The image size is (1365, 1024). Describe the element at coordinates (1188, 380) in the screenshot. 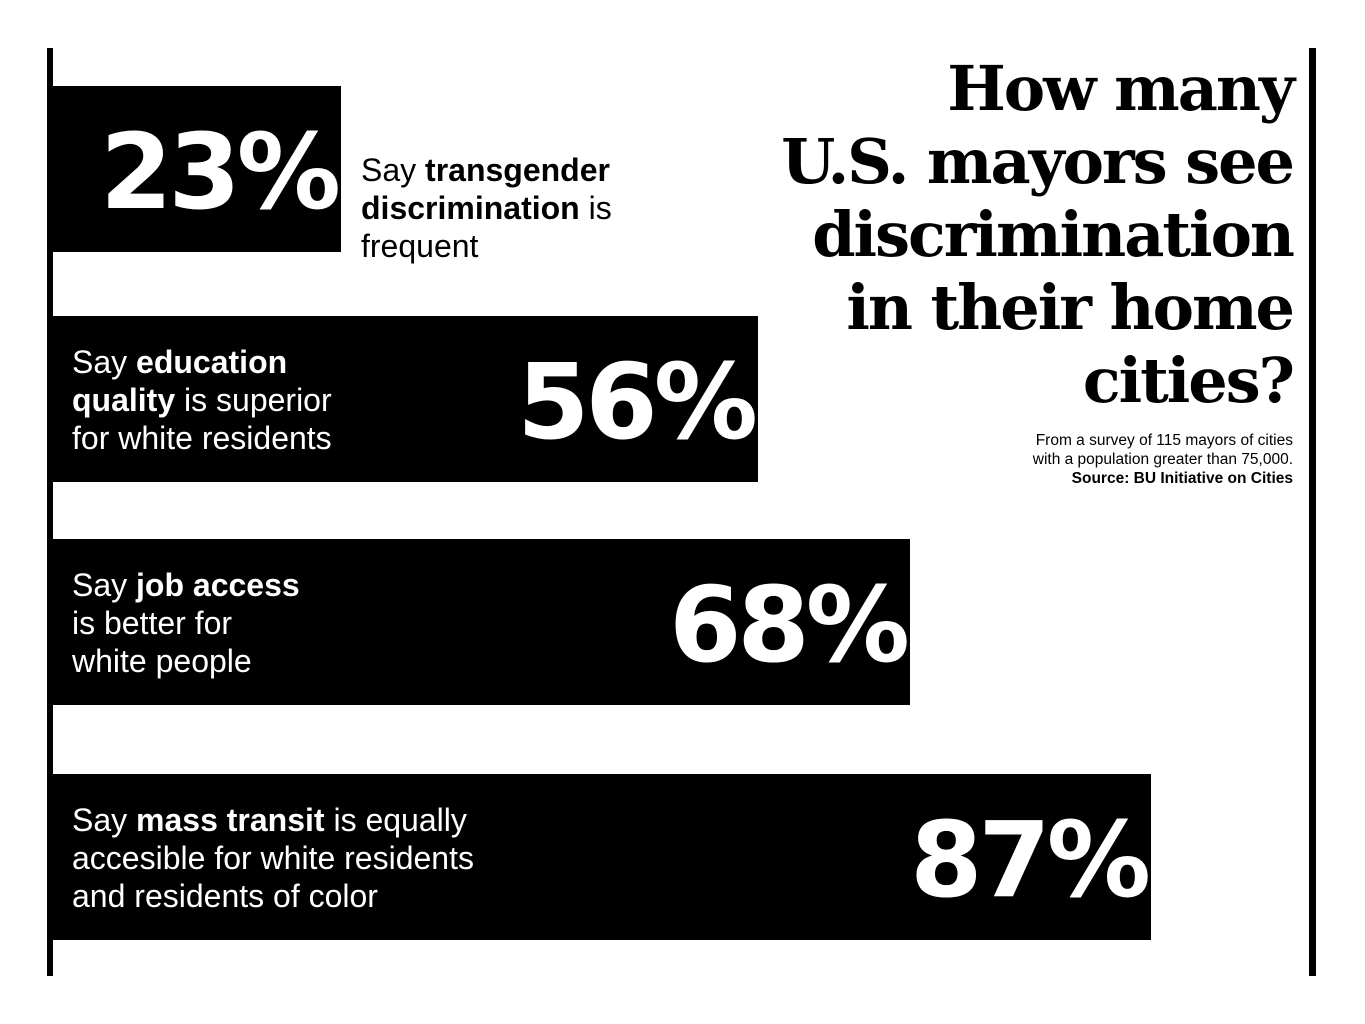

I see `title-line: cities?` at that location.